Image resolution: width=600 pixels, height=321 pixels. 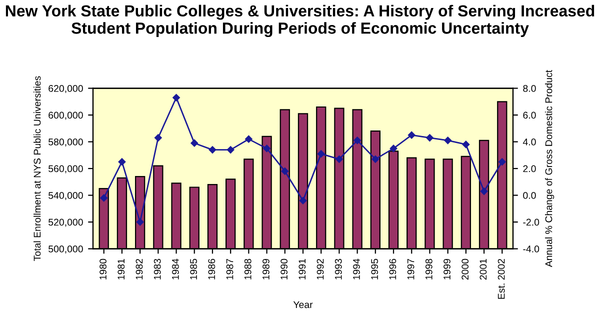 What do you see at coordinates (447, 269) in the screenshot?
I see `x-tick-label: 1999` at bounding box center [447, 269].